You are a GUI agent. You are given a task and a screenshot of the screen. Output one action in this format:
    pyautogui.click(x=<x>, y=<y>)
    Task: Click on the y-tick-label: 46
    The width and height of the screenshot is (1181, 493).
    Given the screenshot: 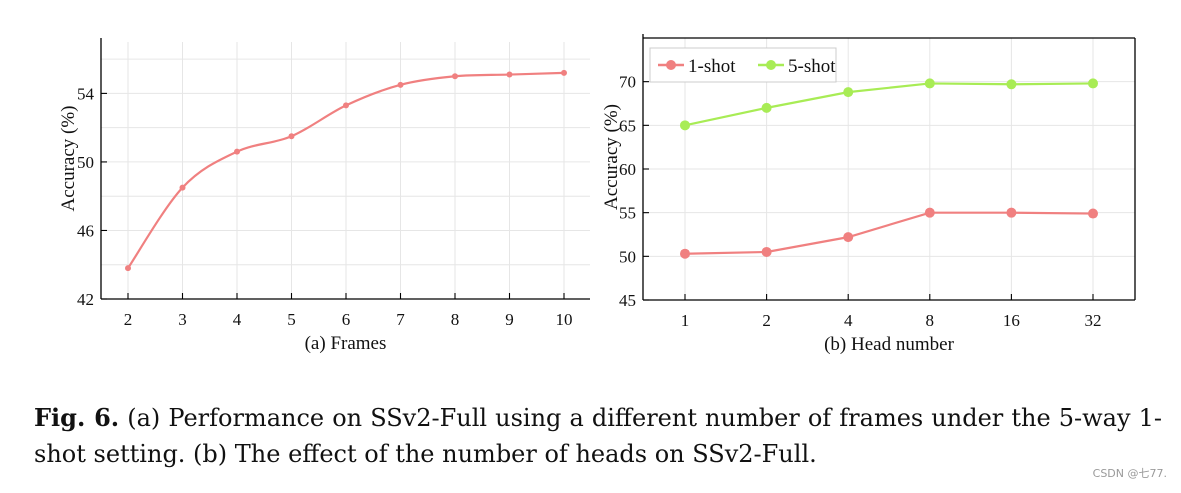 What is the action you would take?
    pyautogui.click(x=85, y=230)
    